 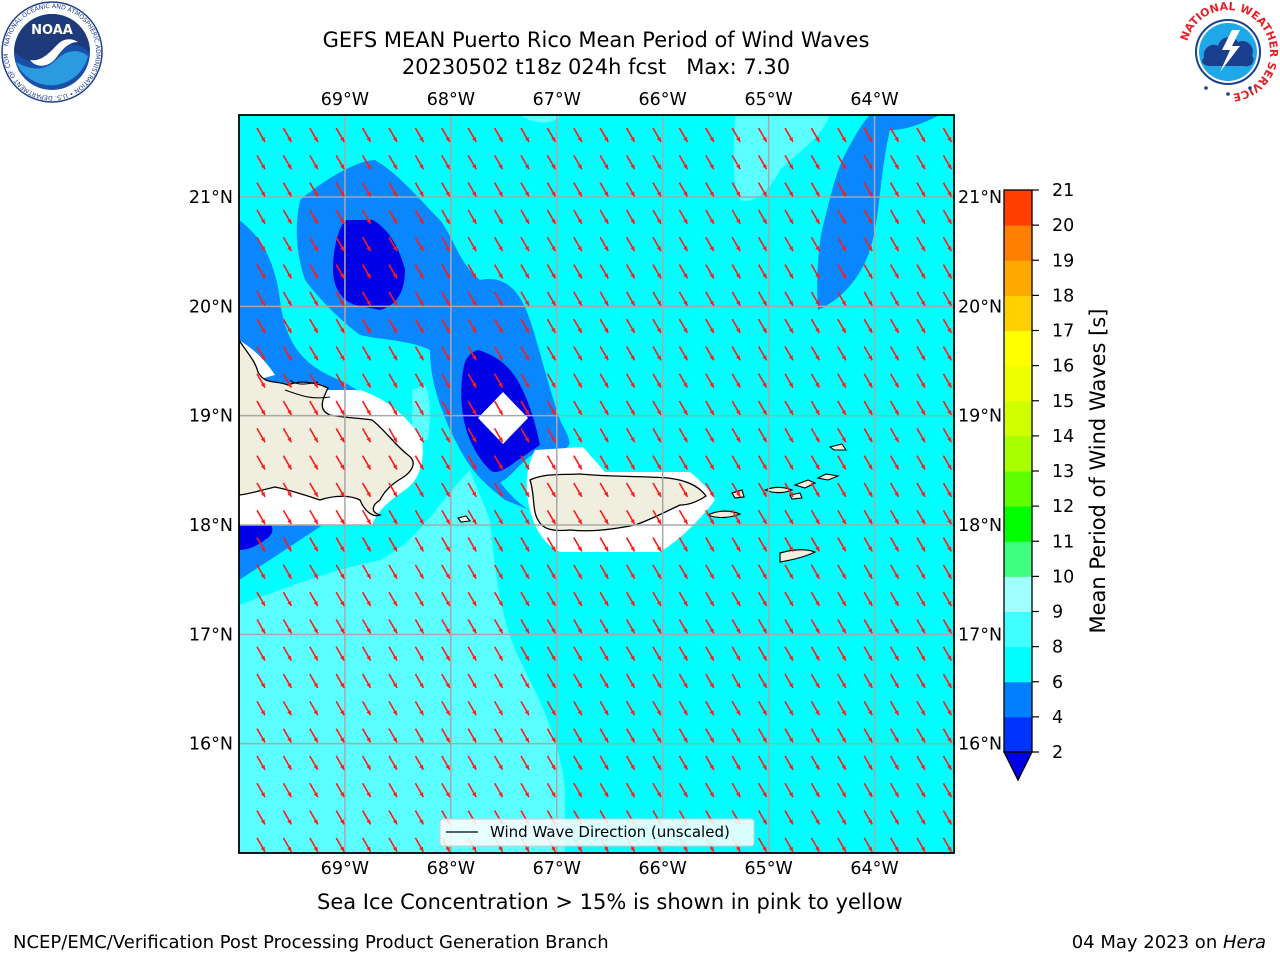 I want to click on colorbar-tick-label: 20, so click(x=1063, y=226).